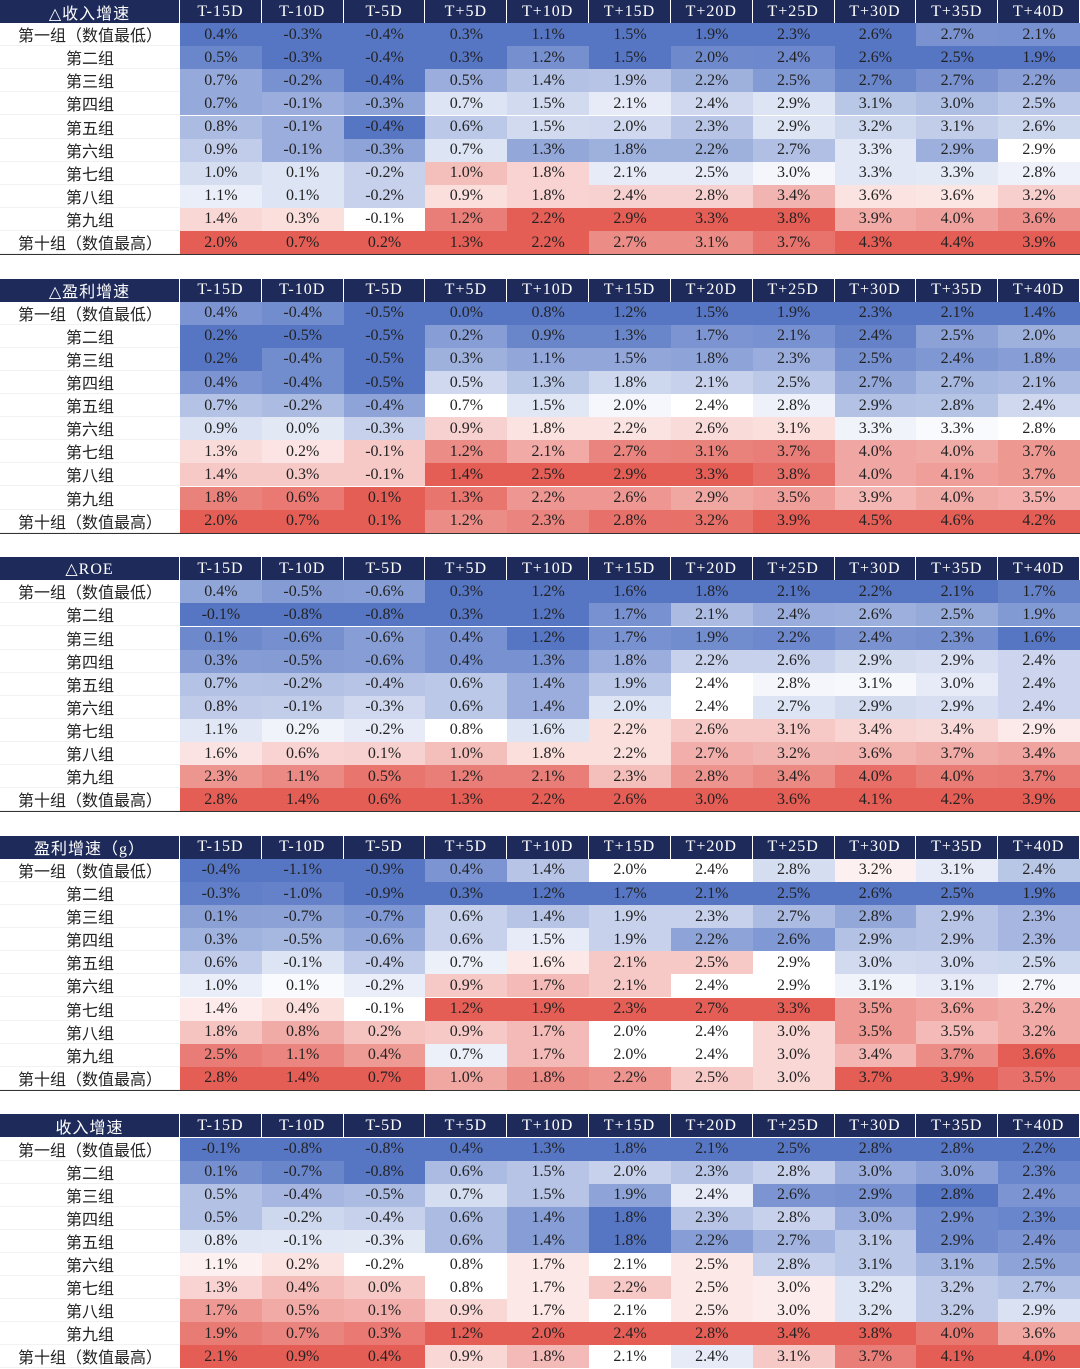 The width and height of the screenshot is (1080, 1369). What do you see at coordinates (384, 894) in the screenshot?
I see `heat-cell: -0.9%` at bounding box center [384, 894].